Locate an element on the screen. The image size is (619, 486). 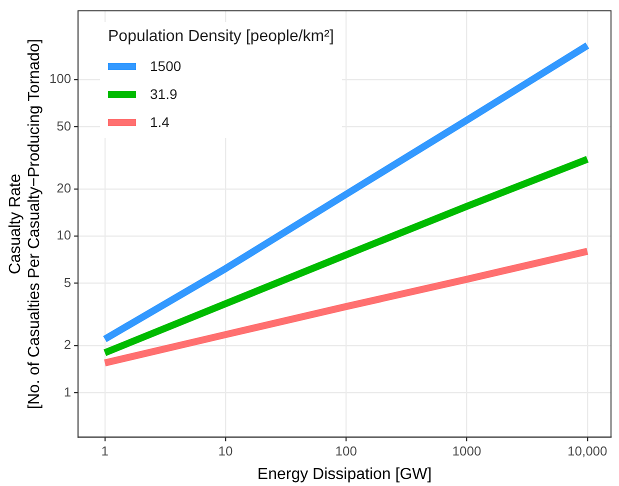
legend-label: 31.9 is located at coordinates (164, 94).